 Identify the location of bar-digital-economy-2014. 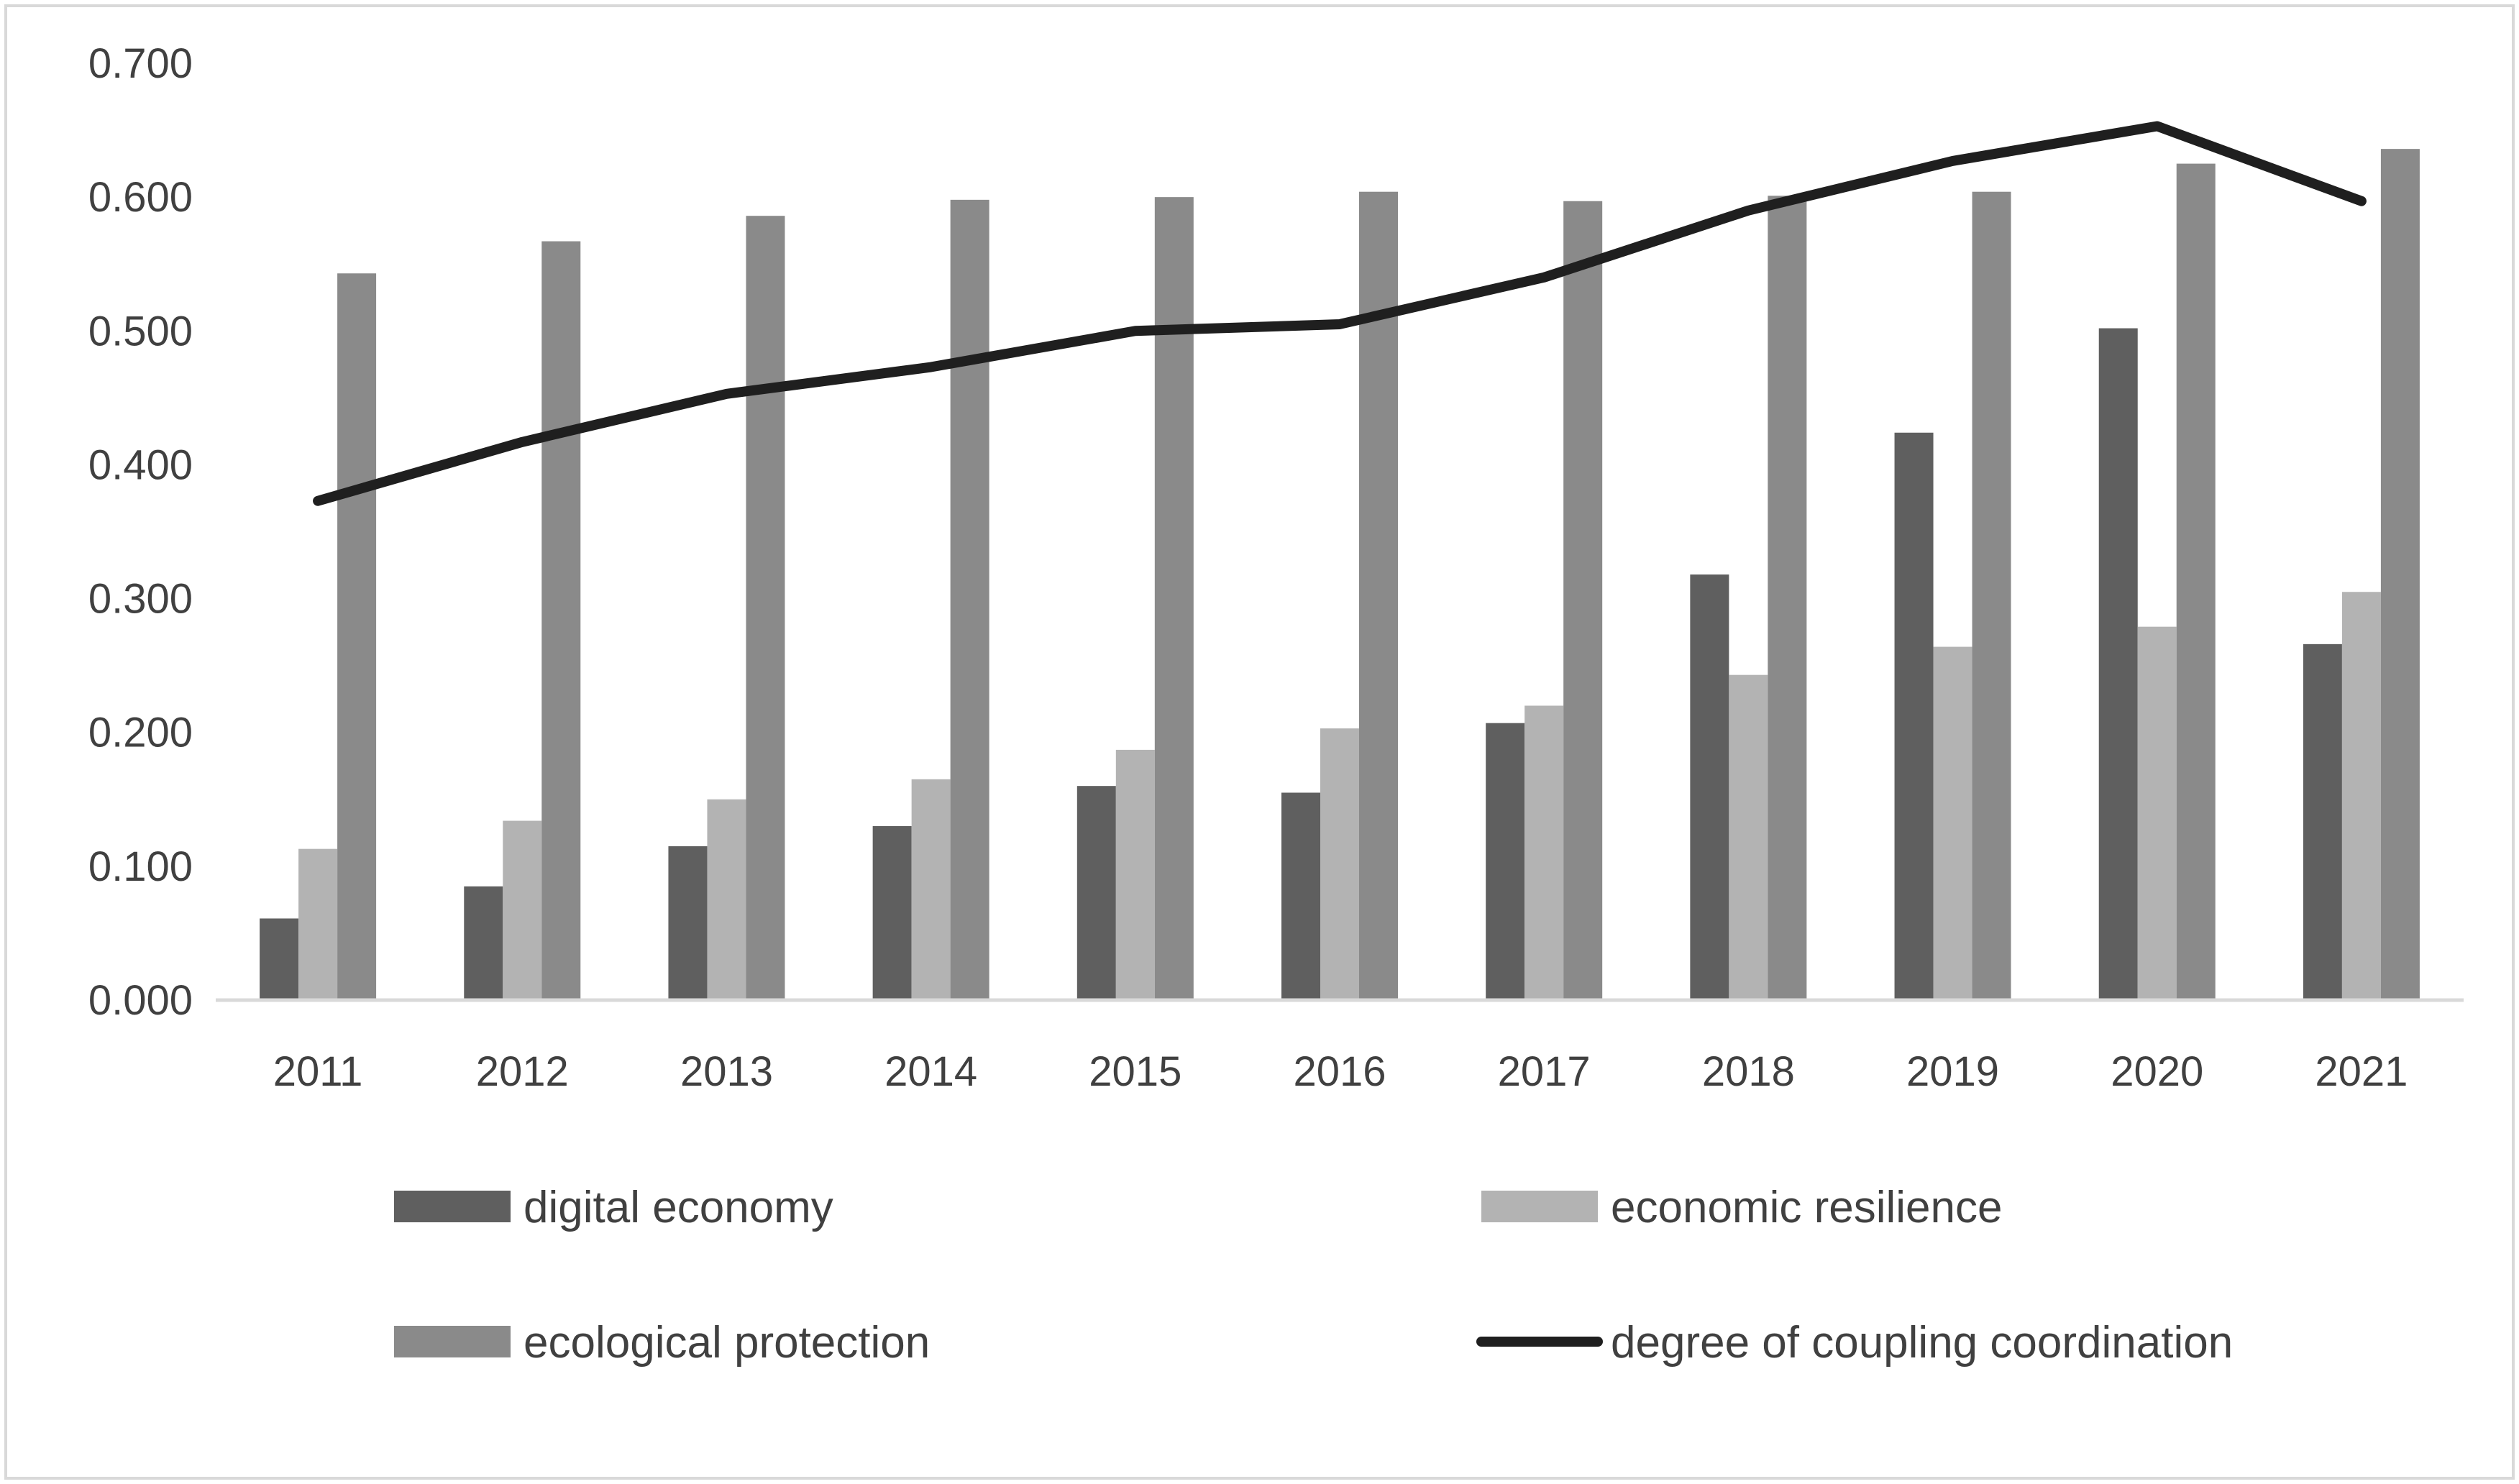
(892, 913).